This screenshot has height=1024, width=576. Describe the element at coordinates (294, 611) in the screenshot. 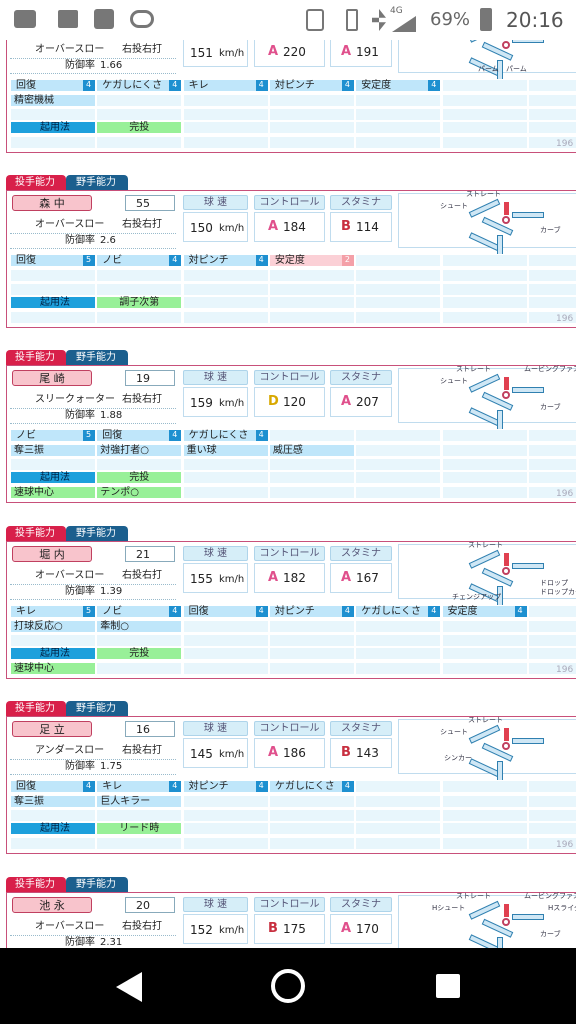

I see `ability-name: 対ピンチ` at that location.